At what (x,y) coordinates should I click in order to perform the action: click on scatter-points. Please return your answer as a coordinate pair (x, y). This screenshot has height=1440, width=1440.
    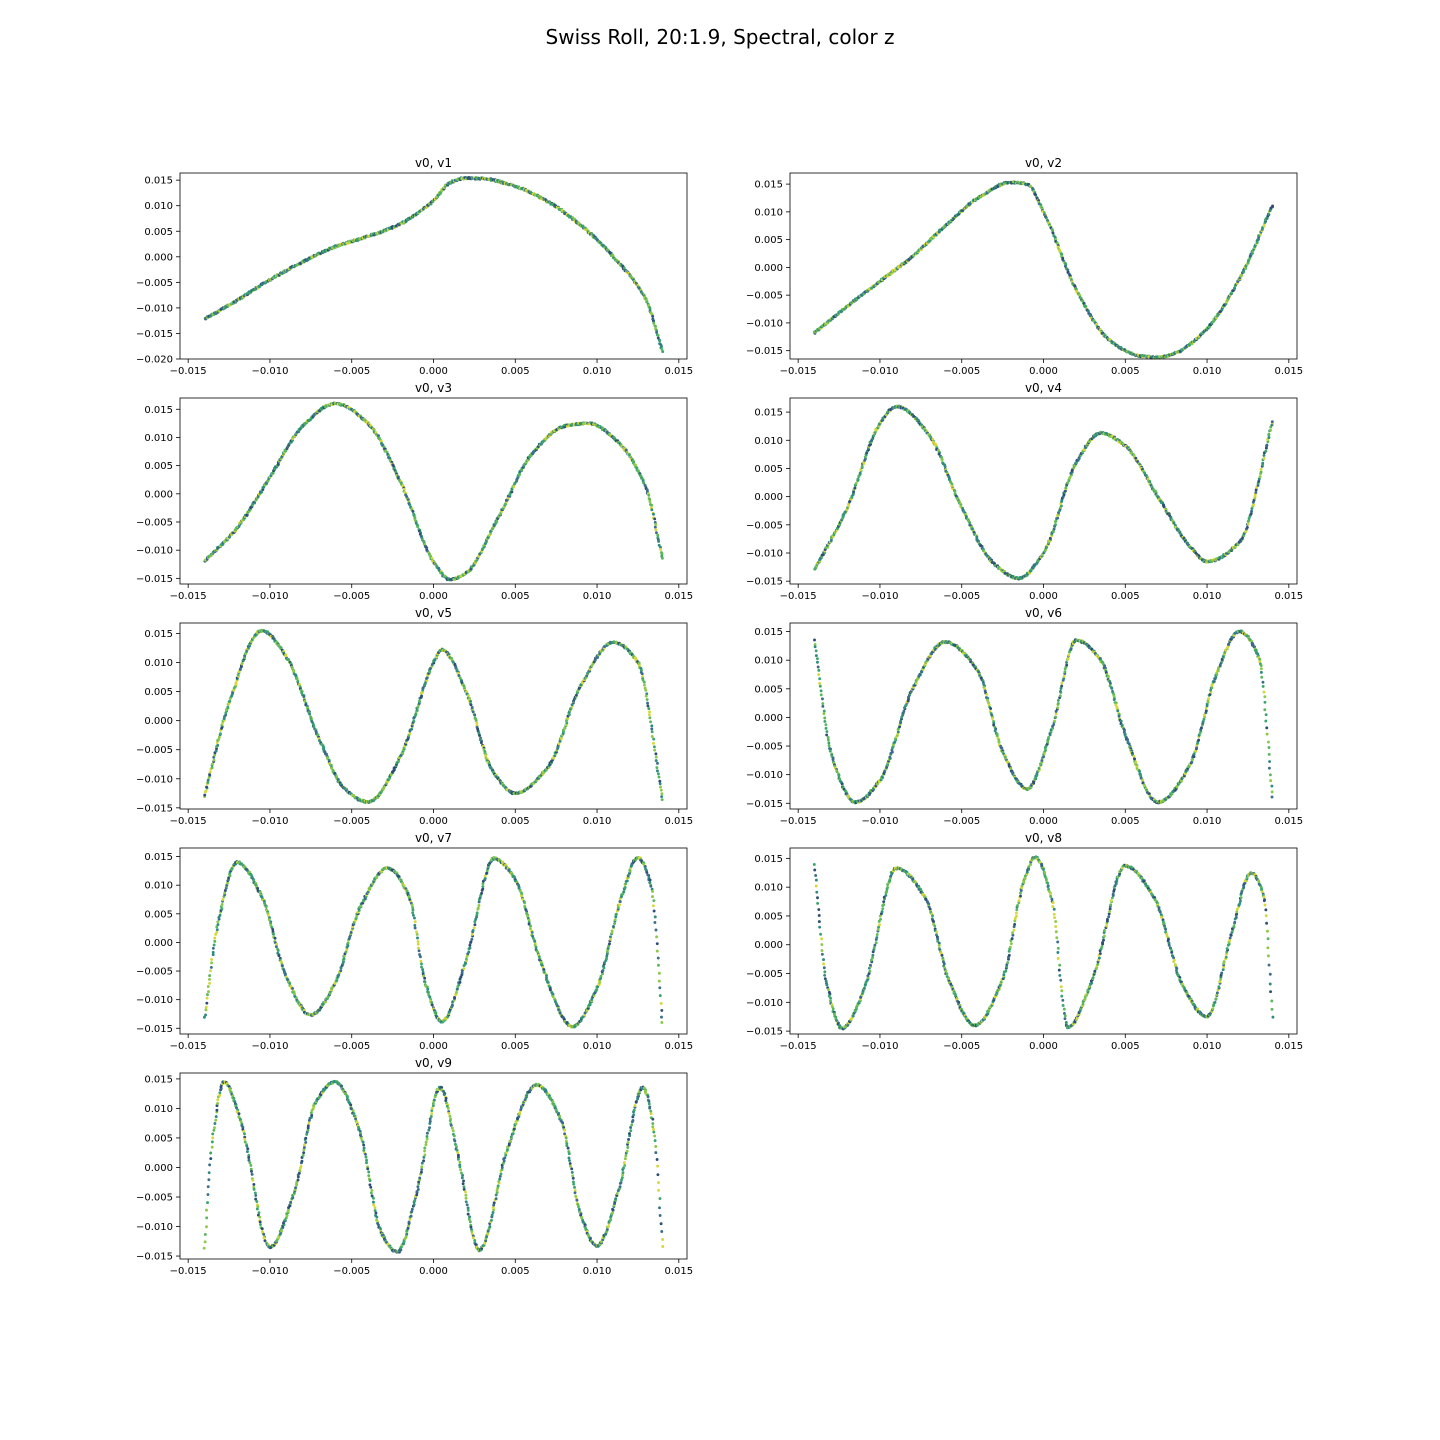
    Looking at the image, I should click on (434, 265).